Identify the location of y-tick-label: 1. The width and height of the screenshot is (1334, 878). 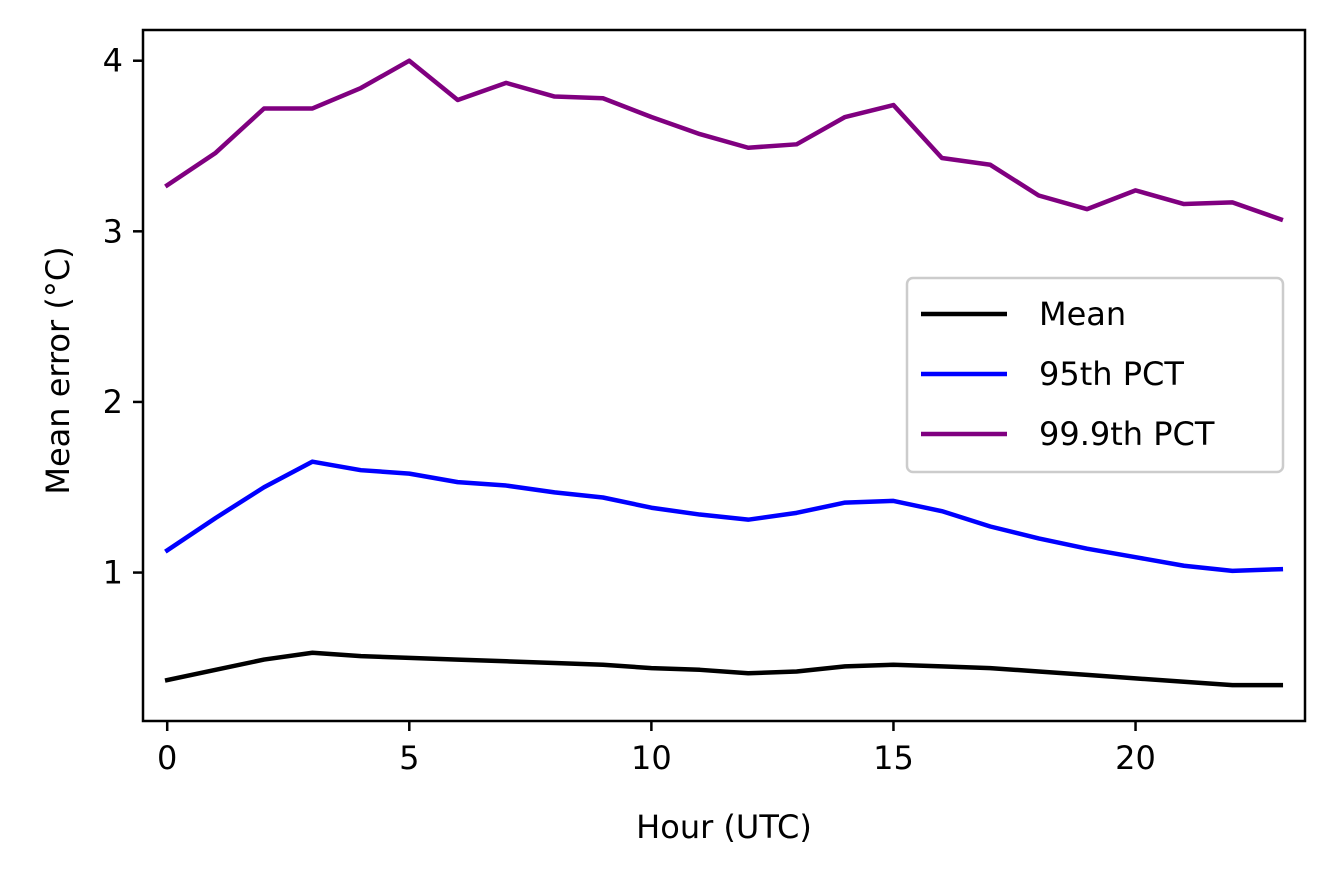
(113, 573).